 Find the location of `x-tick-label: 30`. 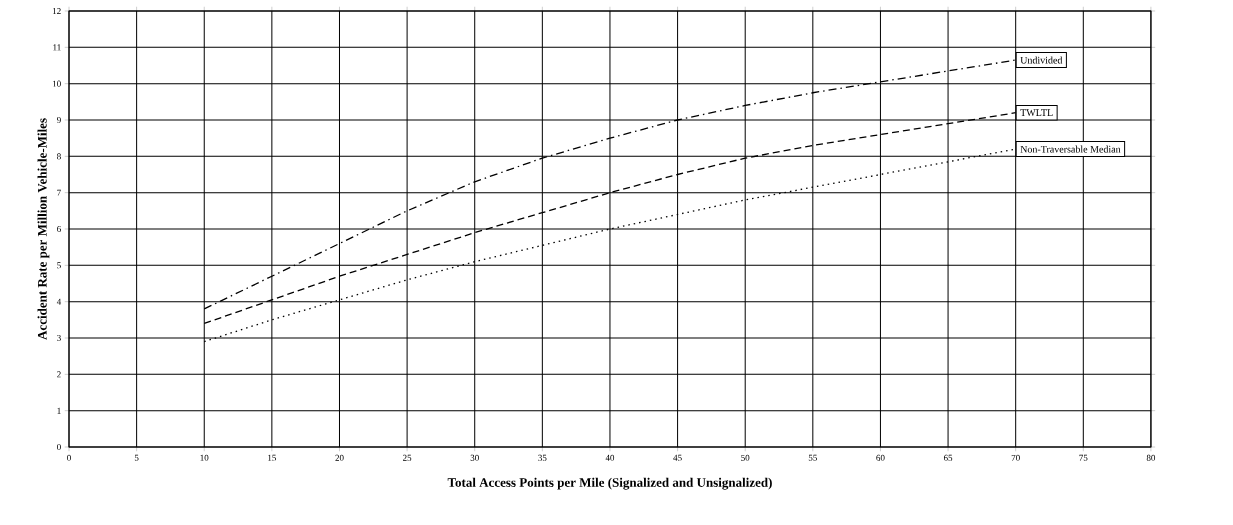

x-tick-label: 30 is located at coordinates (474, 457).